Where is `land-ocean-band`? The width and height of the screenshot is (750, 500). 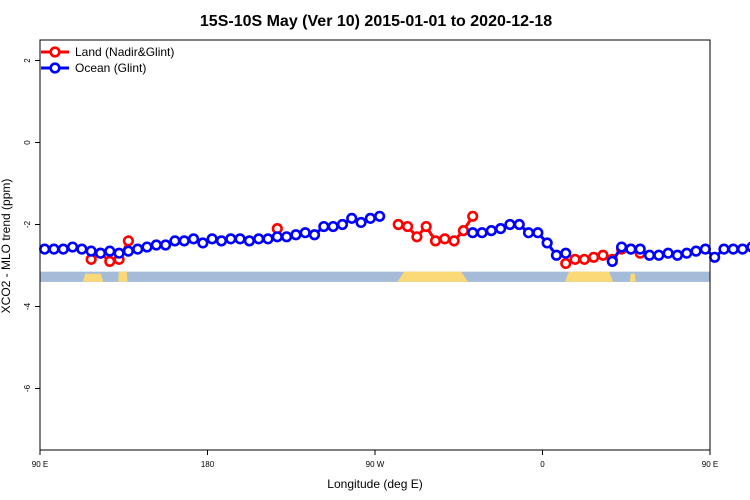
land-ocean-band is located at coordinates (375, 276).